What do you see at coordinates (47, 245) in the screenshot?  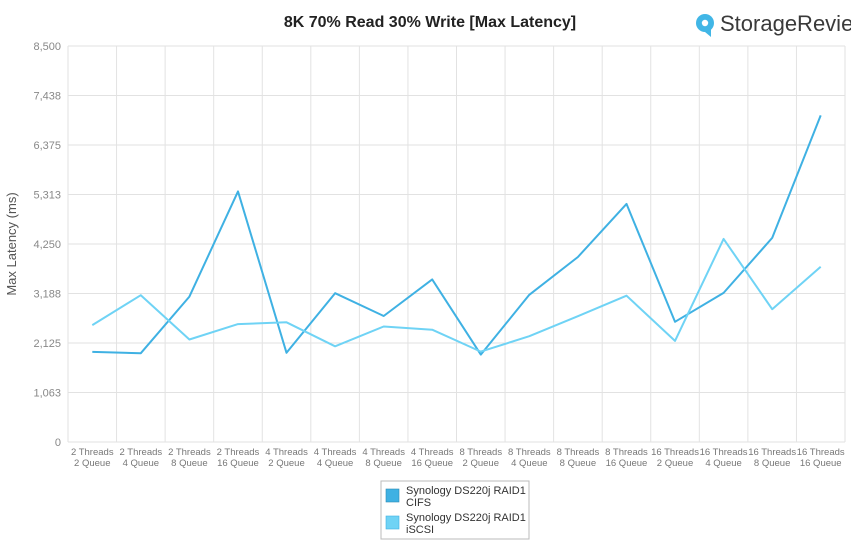 I see `y-tick-label: 4,250` at bounding box center [47, 245].